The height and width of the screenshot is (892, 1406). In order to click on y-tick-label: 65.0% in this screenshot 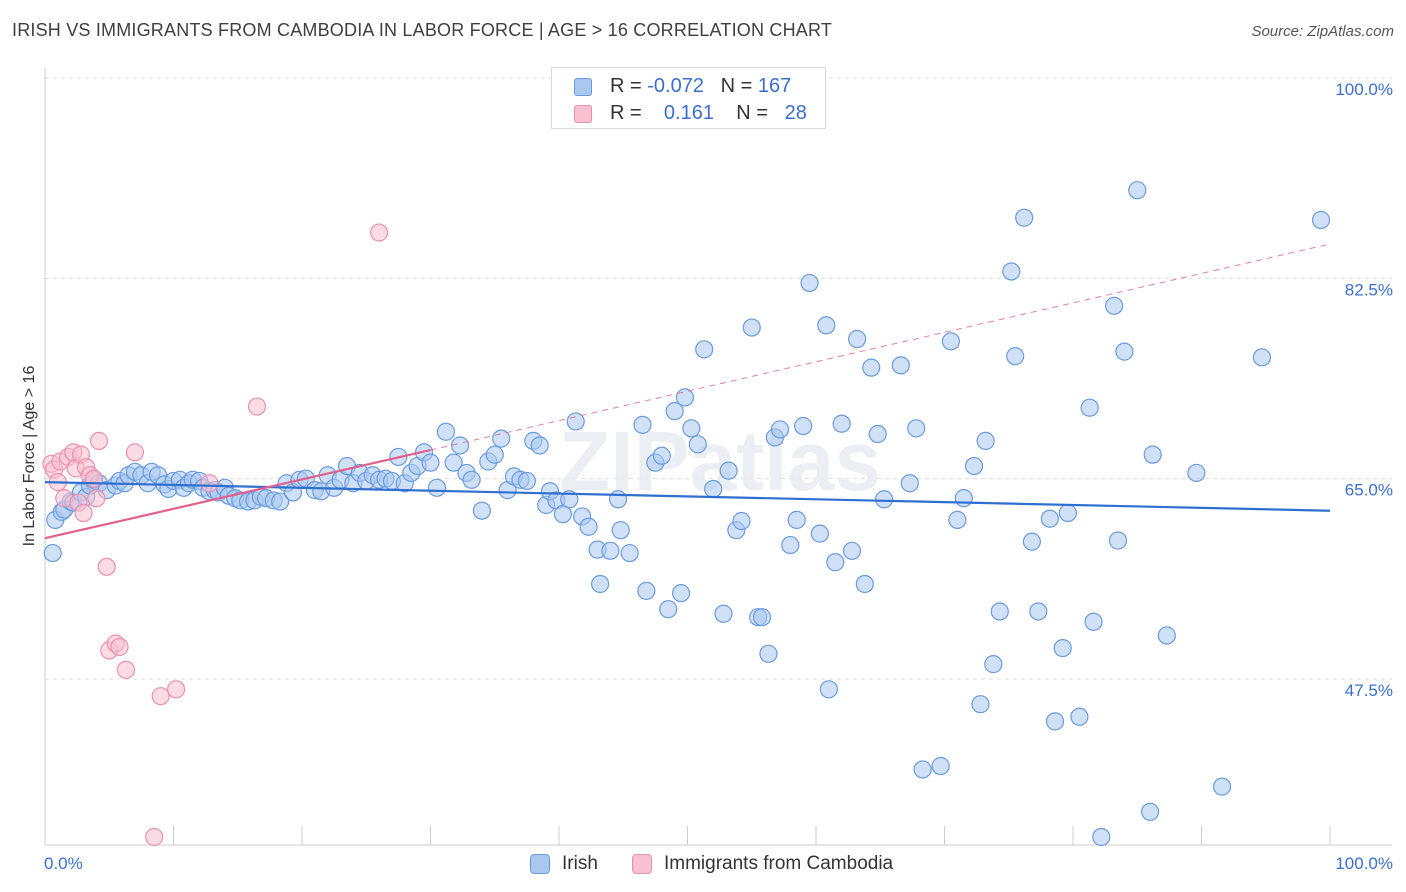, I will do `click(1369, 490)`.